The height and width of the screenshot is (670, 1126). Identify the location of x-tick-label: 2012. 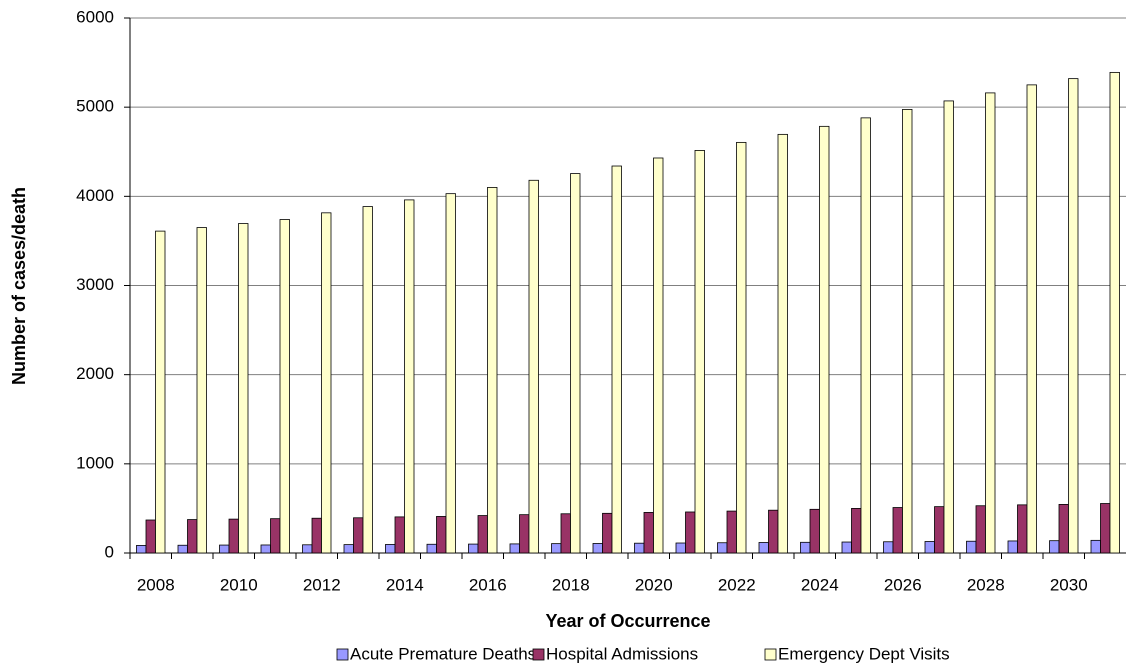
(322, 584).